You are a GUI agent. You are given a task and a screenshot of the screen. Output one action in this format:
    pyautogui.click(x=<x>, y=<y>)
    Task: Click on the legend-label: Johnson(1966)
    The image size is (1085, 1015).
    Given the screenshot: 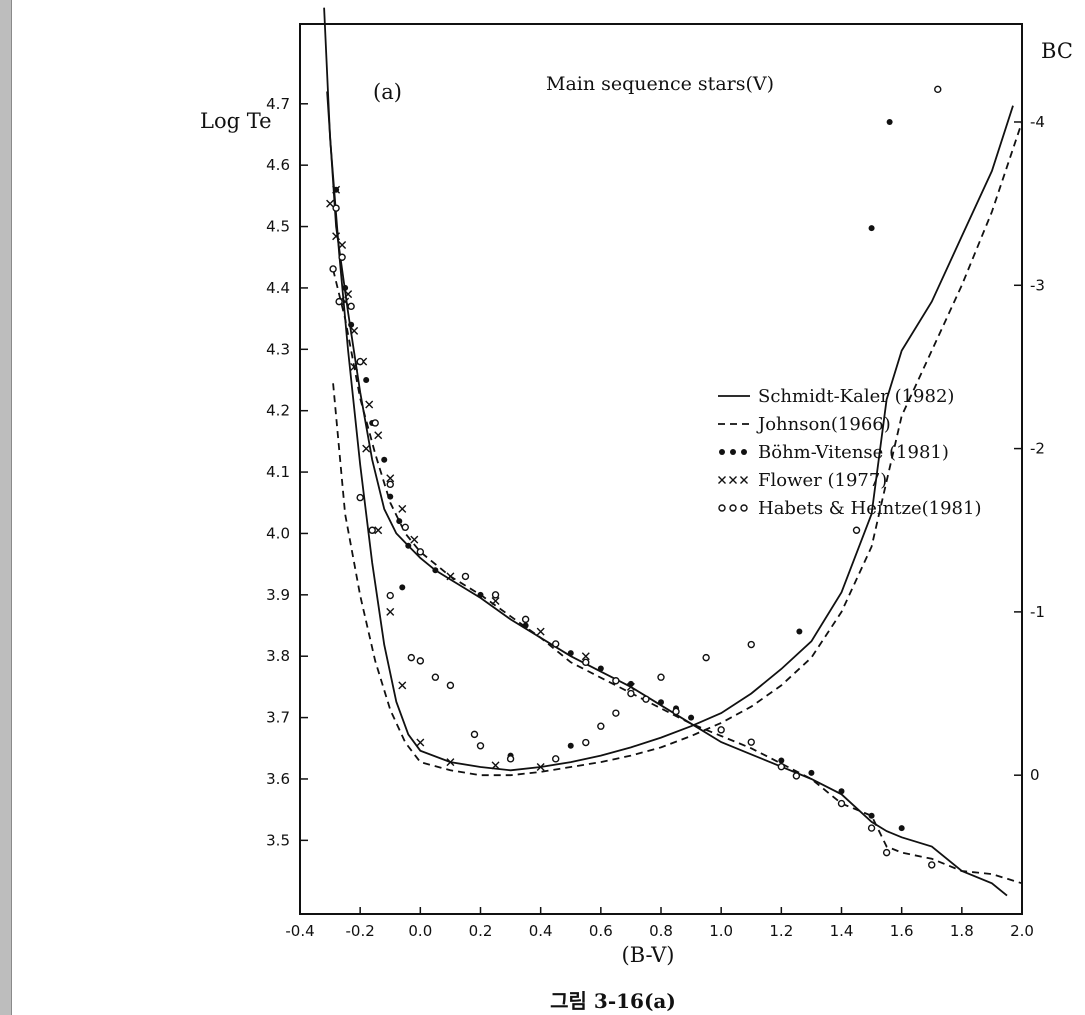 What is the action you would take?
    pyautogui.click(x=823, y=424)
    